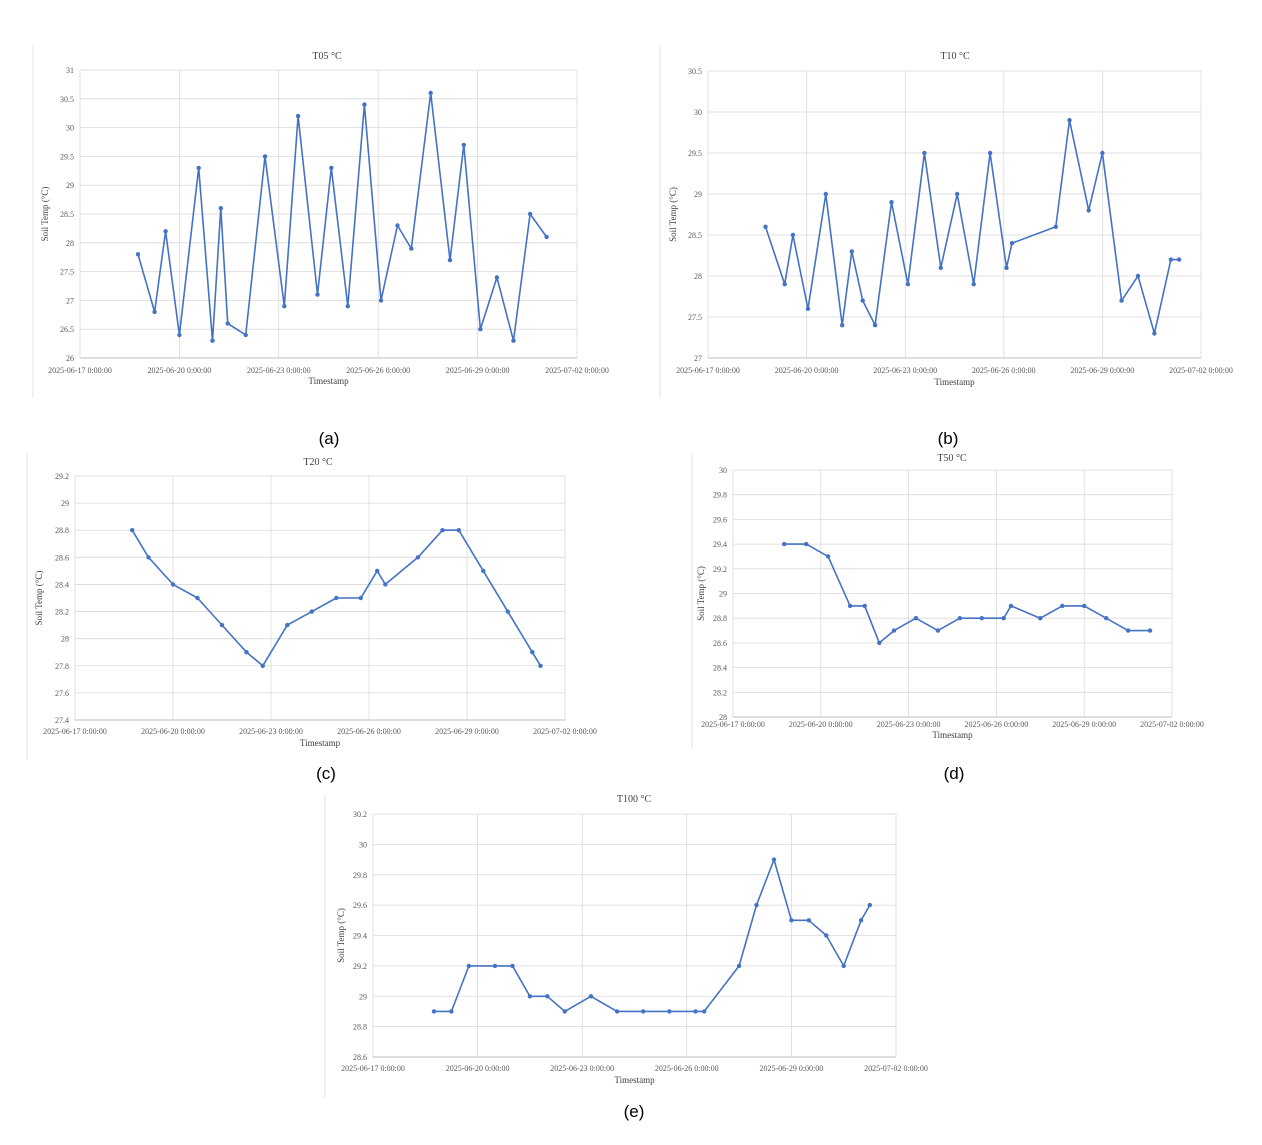 This screenshot has width=1262, height=1145. I want to click on series-line, so click(972, 227).